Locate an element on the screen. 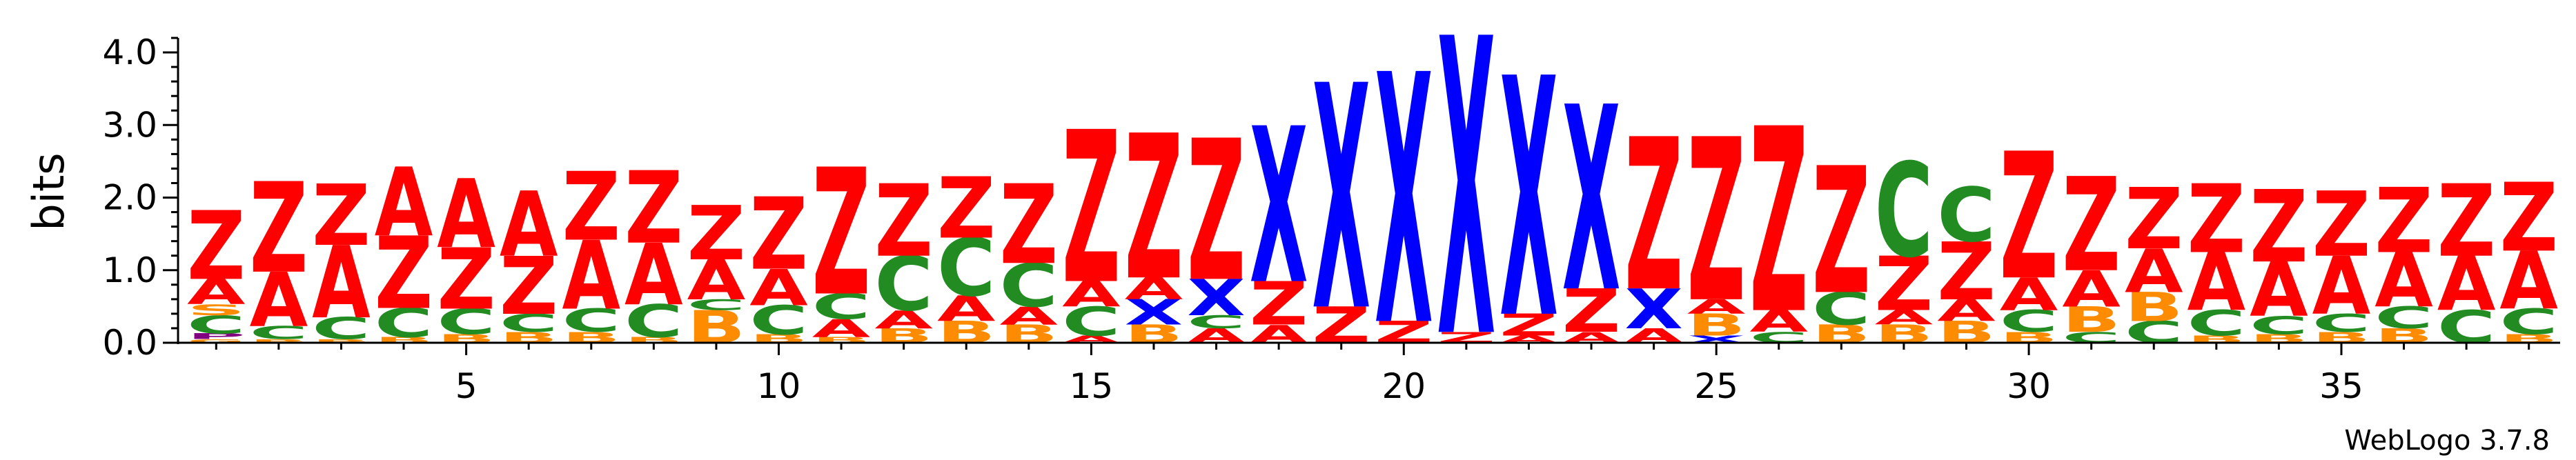  letter-stack-pos-23: AZX is located at coordinates (1591, 200).